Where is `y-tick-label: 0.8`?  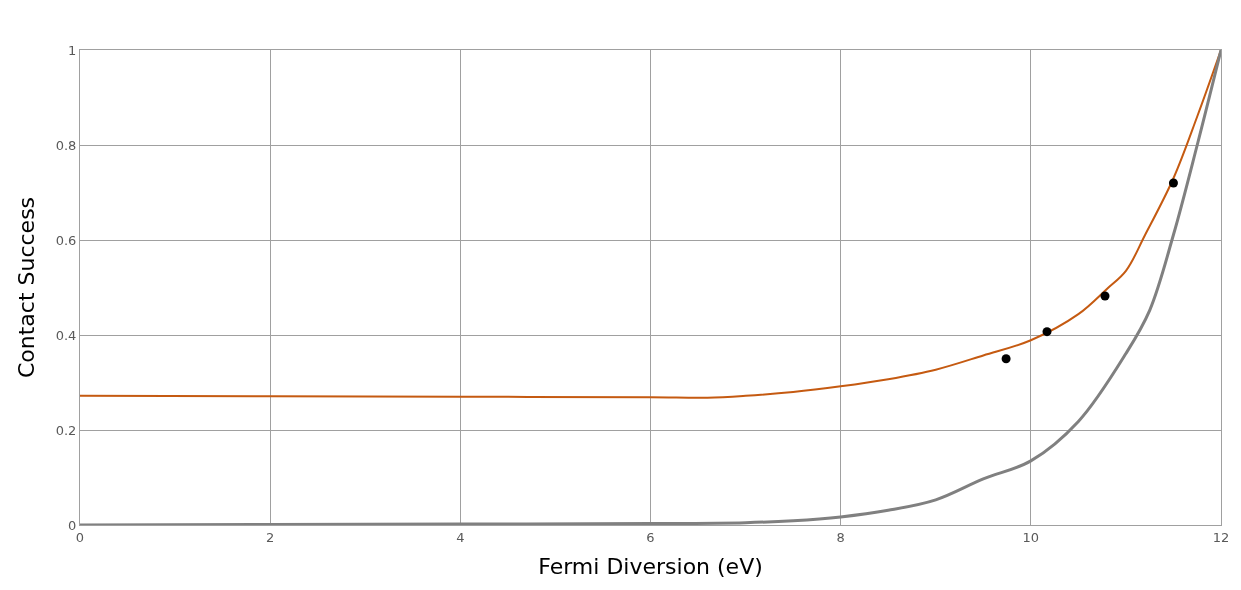
y-tick-label: 0.8 is located at coordinates (66, 145).